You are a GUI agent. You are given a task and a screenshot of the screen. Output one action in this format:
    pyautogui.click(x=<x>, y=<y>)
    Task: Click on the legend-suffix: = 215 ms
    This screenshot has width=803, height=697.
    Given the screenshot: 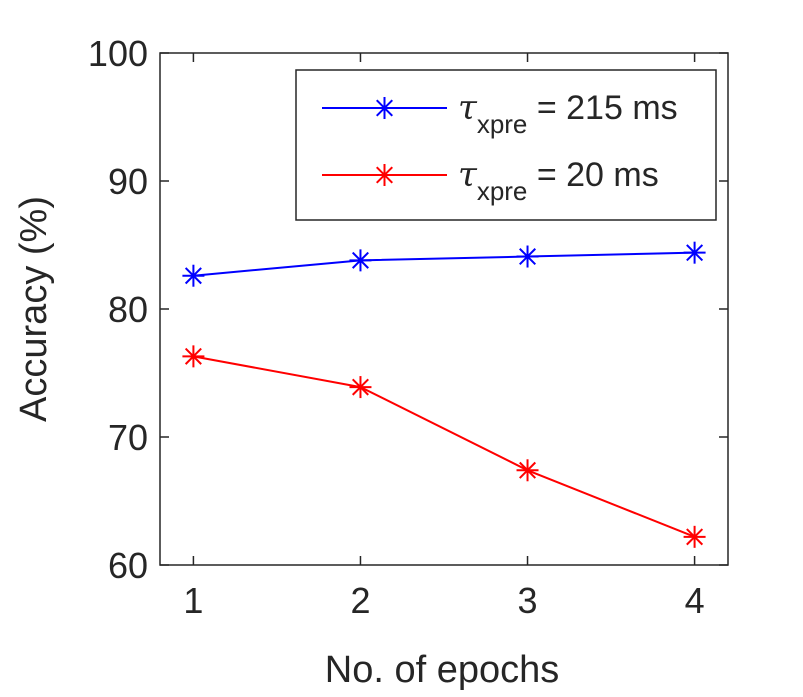 What is the action you would take?
    pyautogui.click(x=602, y=108)
    